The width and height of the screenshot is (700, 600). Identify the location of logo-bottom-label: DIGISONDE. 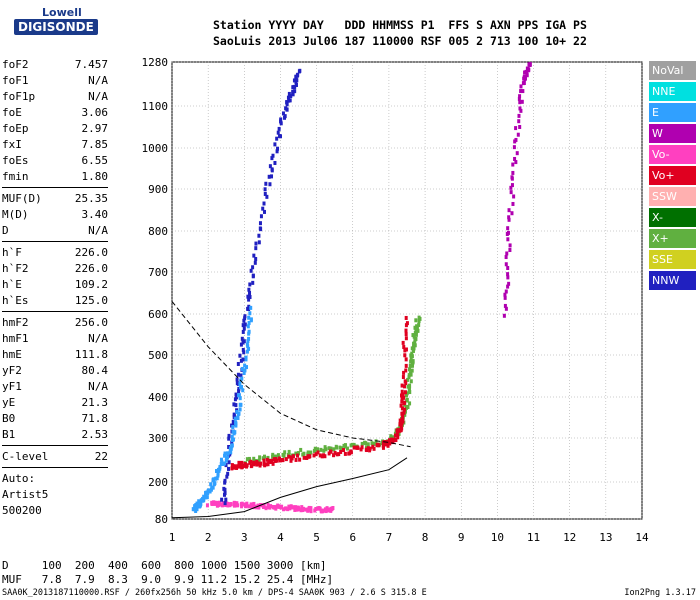
(56, 27).